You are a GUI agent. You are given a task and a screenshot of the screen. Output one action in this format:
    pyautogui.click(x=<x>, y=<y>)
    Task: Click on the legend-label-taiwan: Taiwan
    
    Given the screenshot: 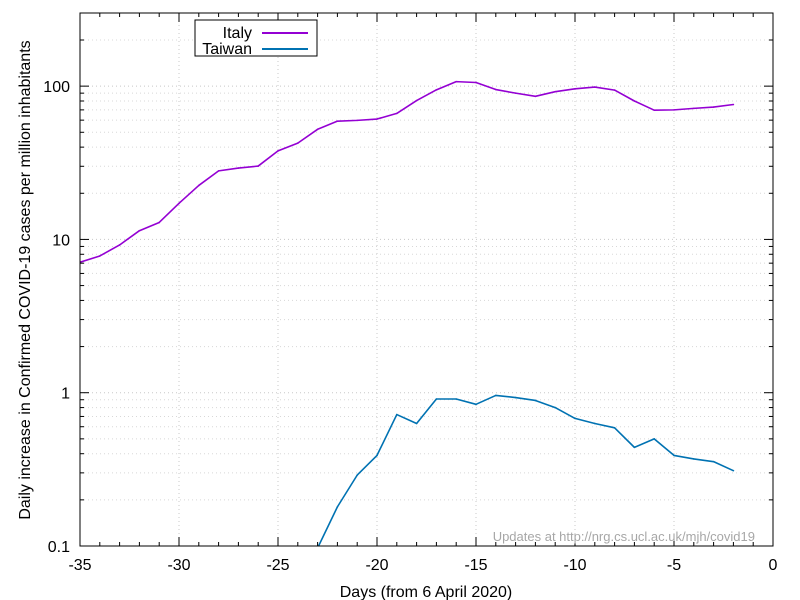 What is the action you would take?
    pyautogui.click(x=227, y=49)
    